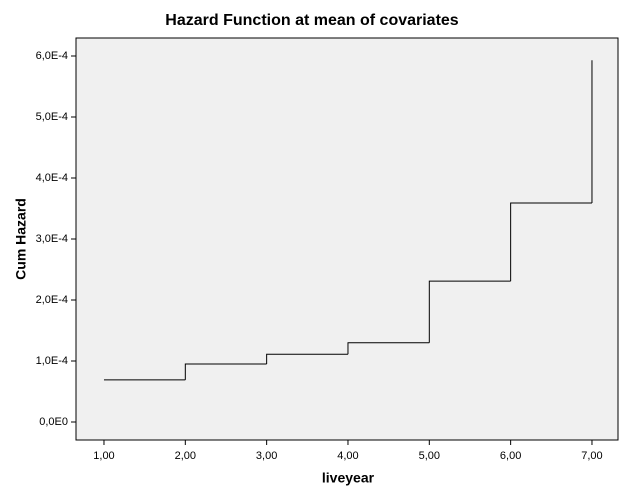 This screenshot has width=626, height=501. I want to click on y-axis-title: Cum Hazard, so click(21, 239).